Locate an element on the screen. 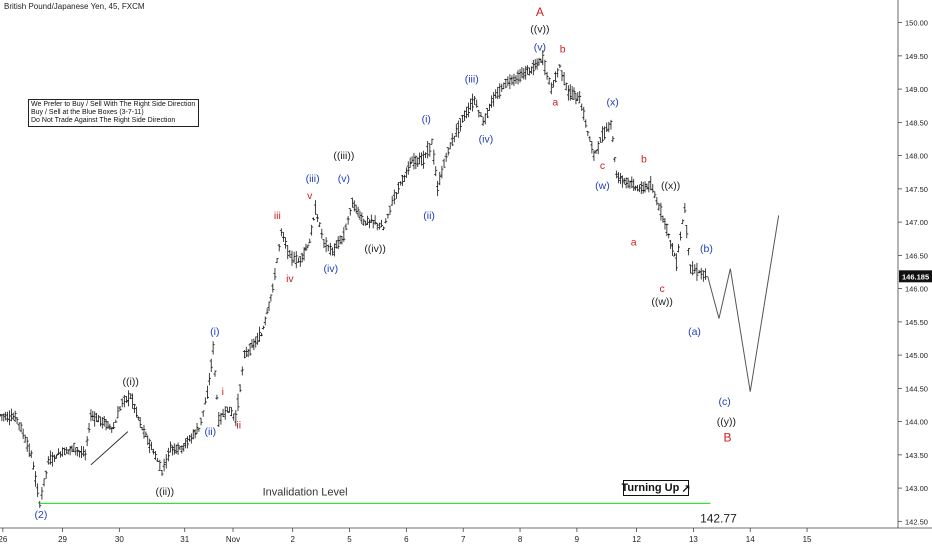 This screenshot has height=550, width=932. wave-label: iii is located at coordinates (277, 216).